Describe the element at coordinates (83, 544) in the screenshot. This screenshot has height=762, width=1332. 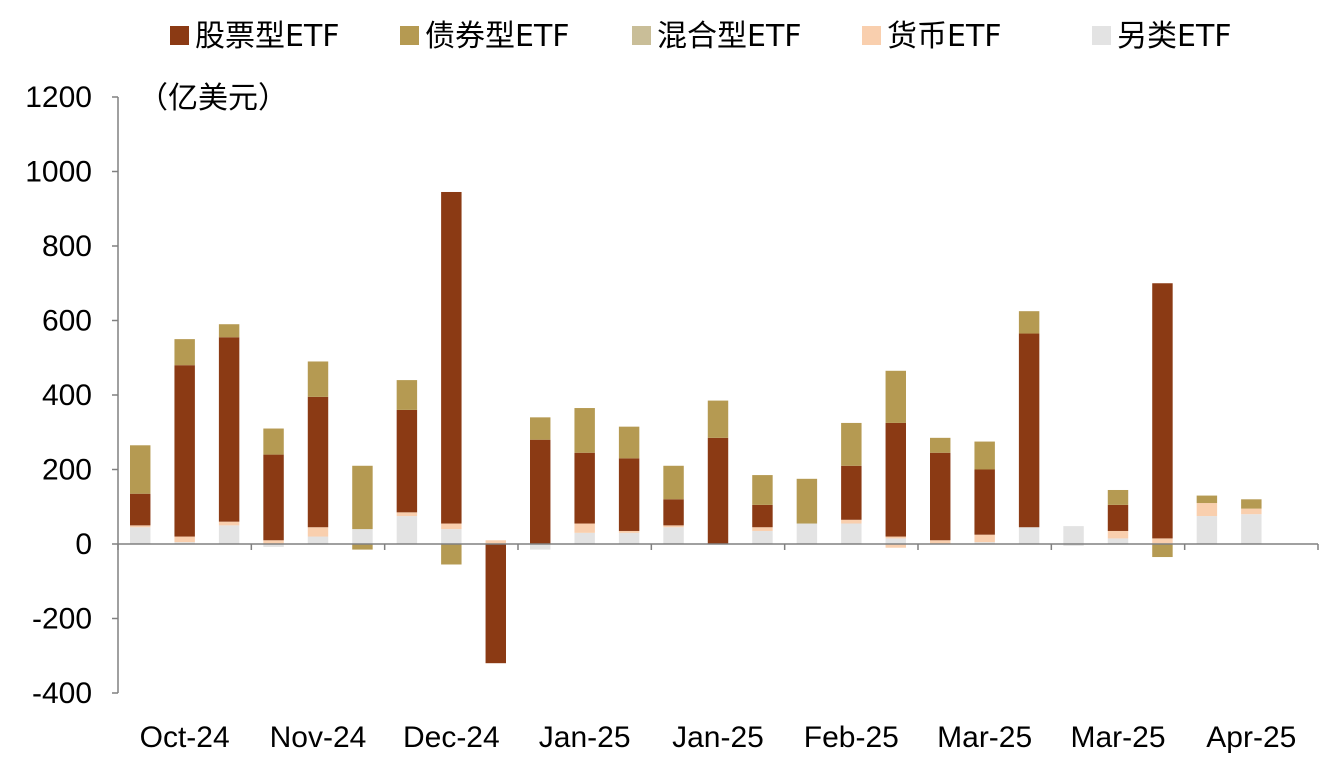
I see `y-tick-label: 0` at that location.